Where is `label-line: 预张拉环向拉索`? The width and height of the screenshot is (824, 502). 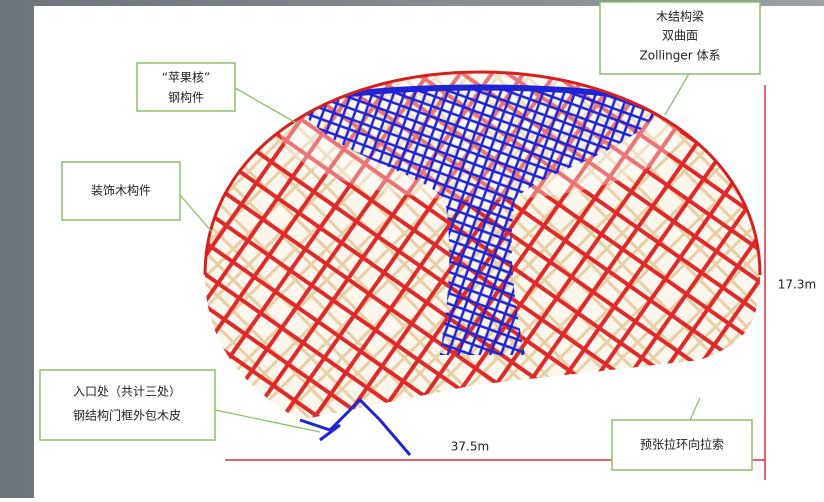 label-line: 预张拉环向拉索 is located at coordinates (682, 444).